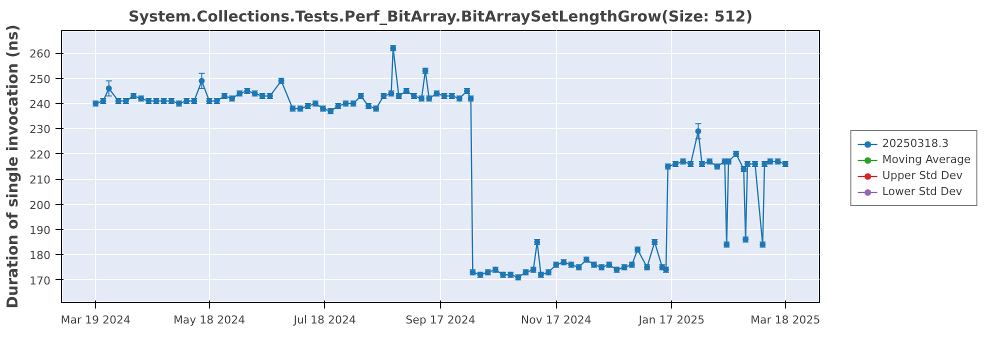  Describe the element at coordinates (440, 17) in the screenshot. I see `chart-title: System.Collections.Tests.Perf_BitArray.BitArraySetLengthGrow(Size: 512)` at that location.